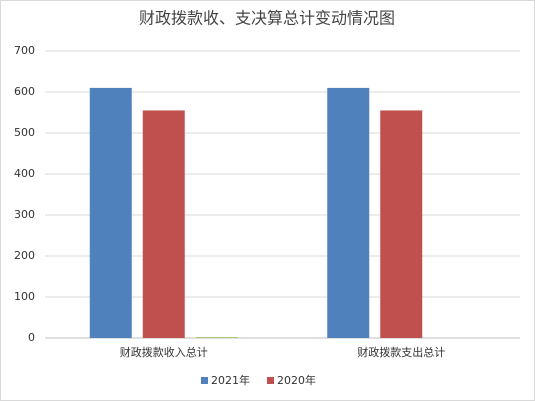 The width and height of the screenshot is (535, 401). What do you see at coordinates (267, 18) in the screenshot?
I see `chart-title: 财政拨款收、支决算总计变动情况图` at bounding box center [267, 18].